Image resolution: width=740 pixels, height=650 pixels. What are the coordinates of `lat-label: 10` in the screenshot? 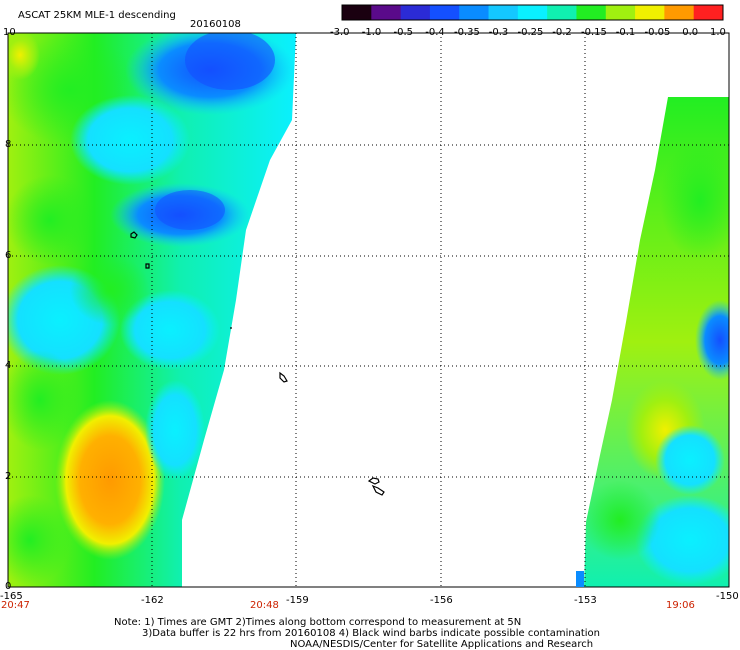 It's located at (9, 32).